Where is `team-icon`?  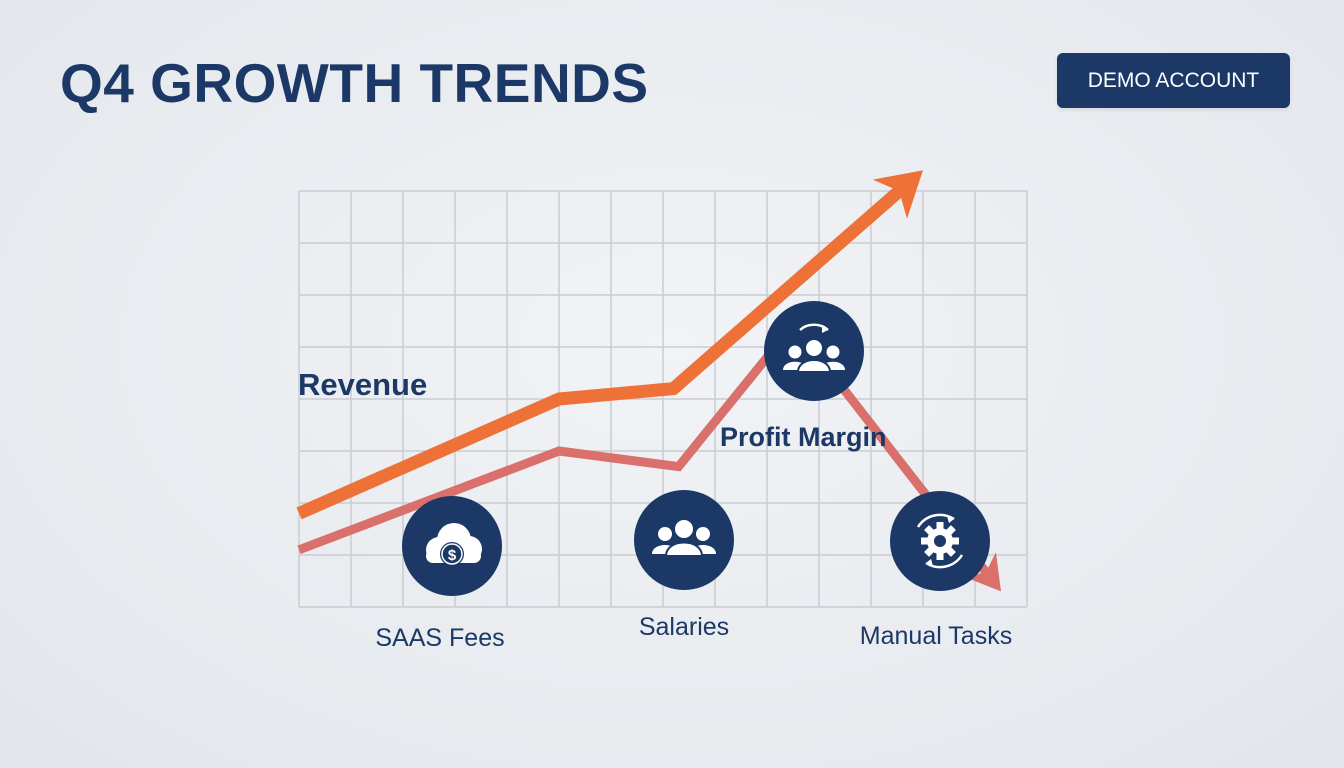
team-icon is located at coordinates (684, 537).